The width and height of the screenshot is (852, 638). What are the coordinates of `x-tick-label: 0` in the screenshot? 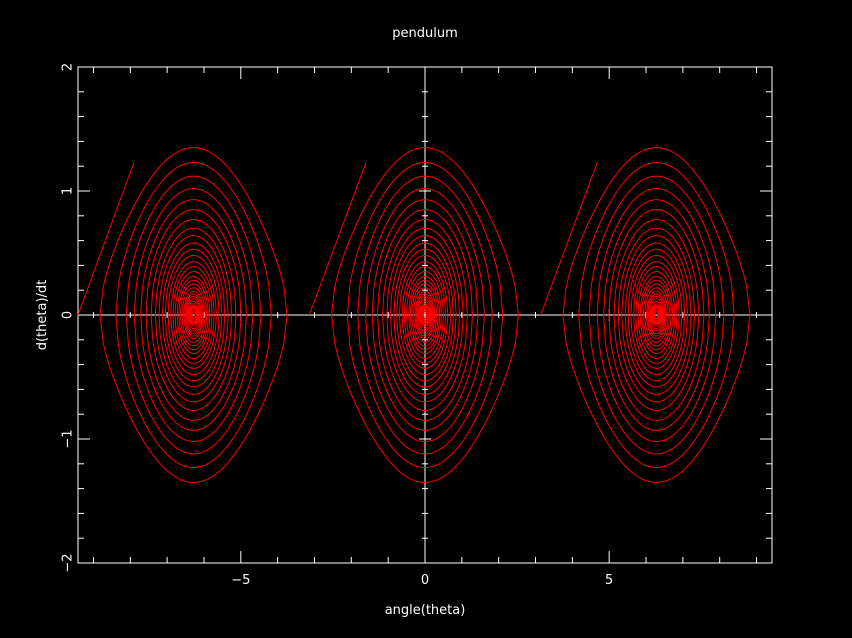 It's located at (425, 580).